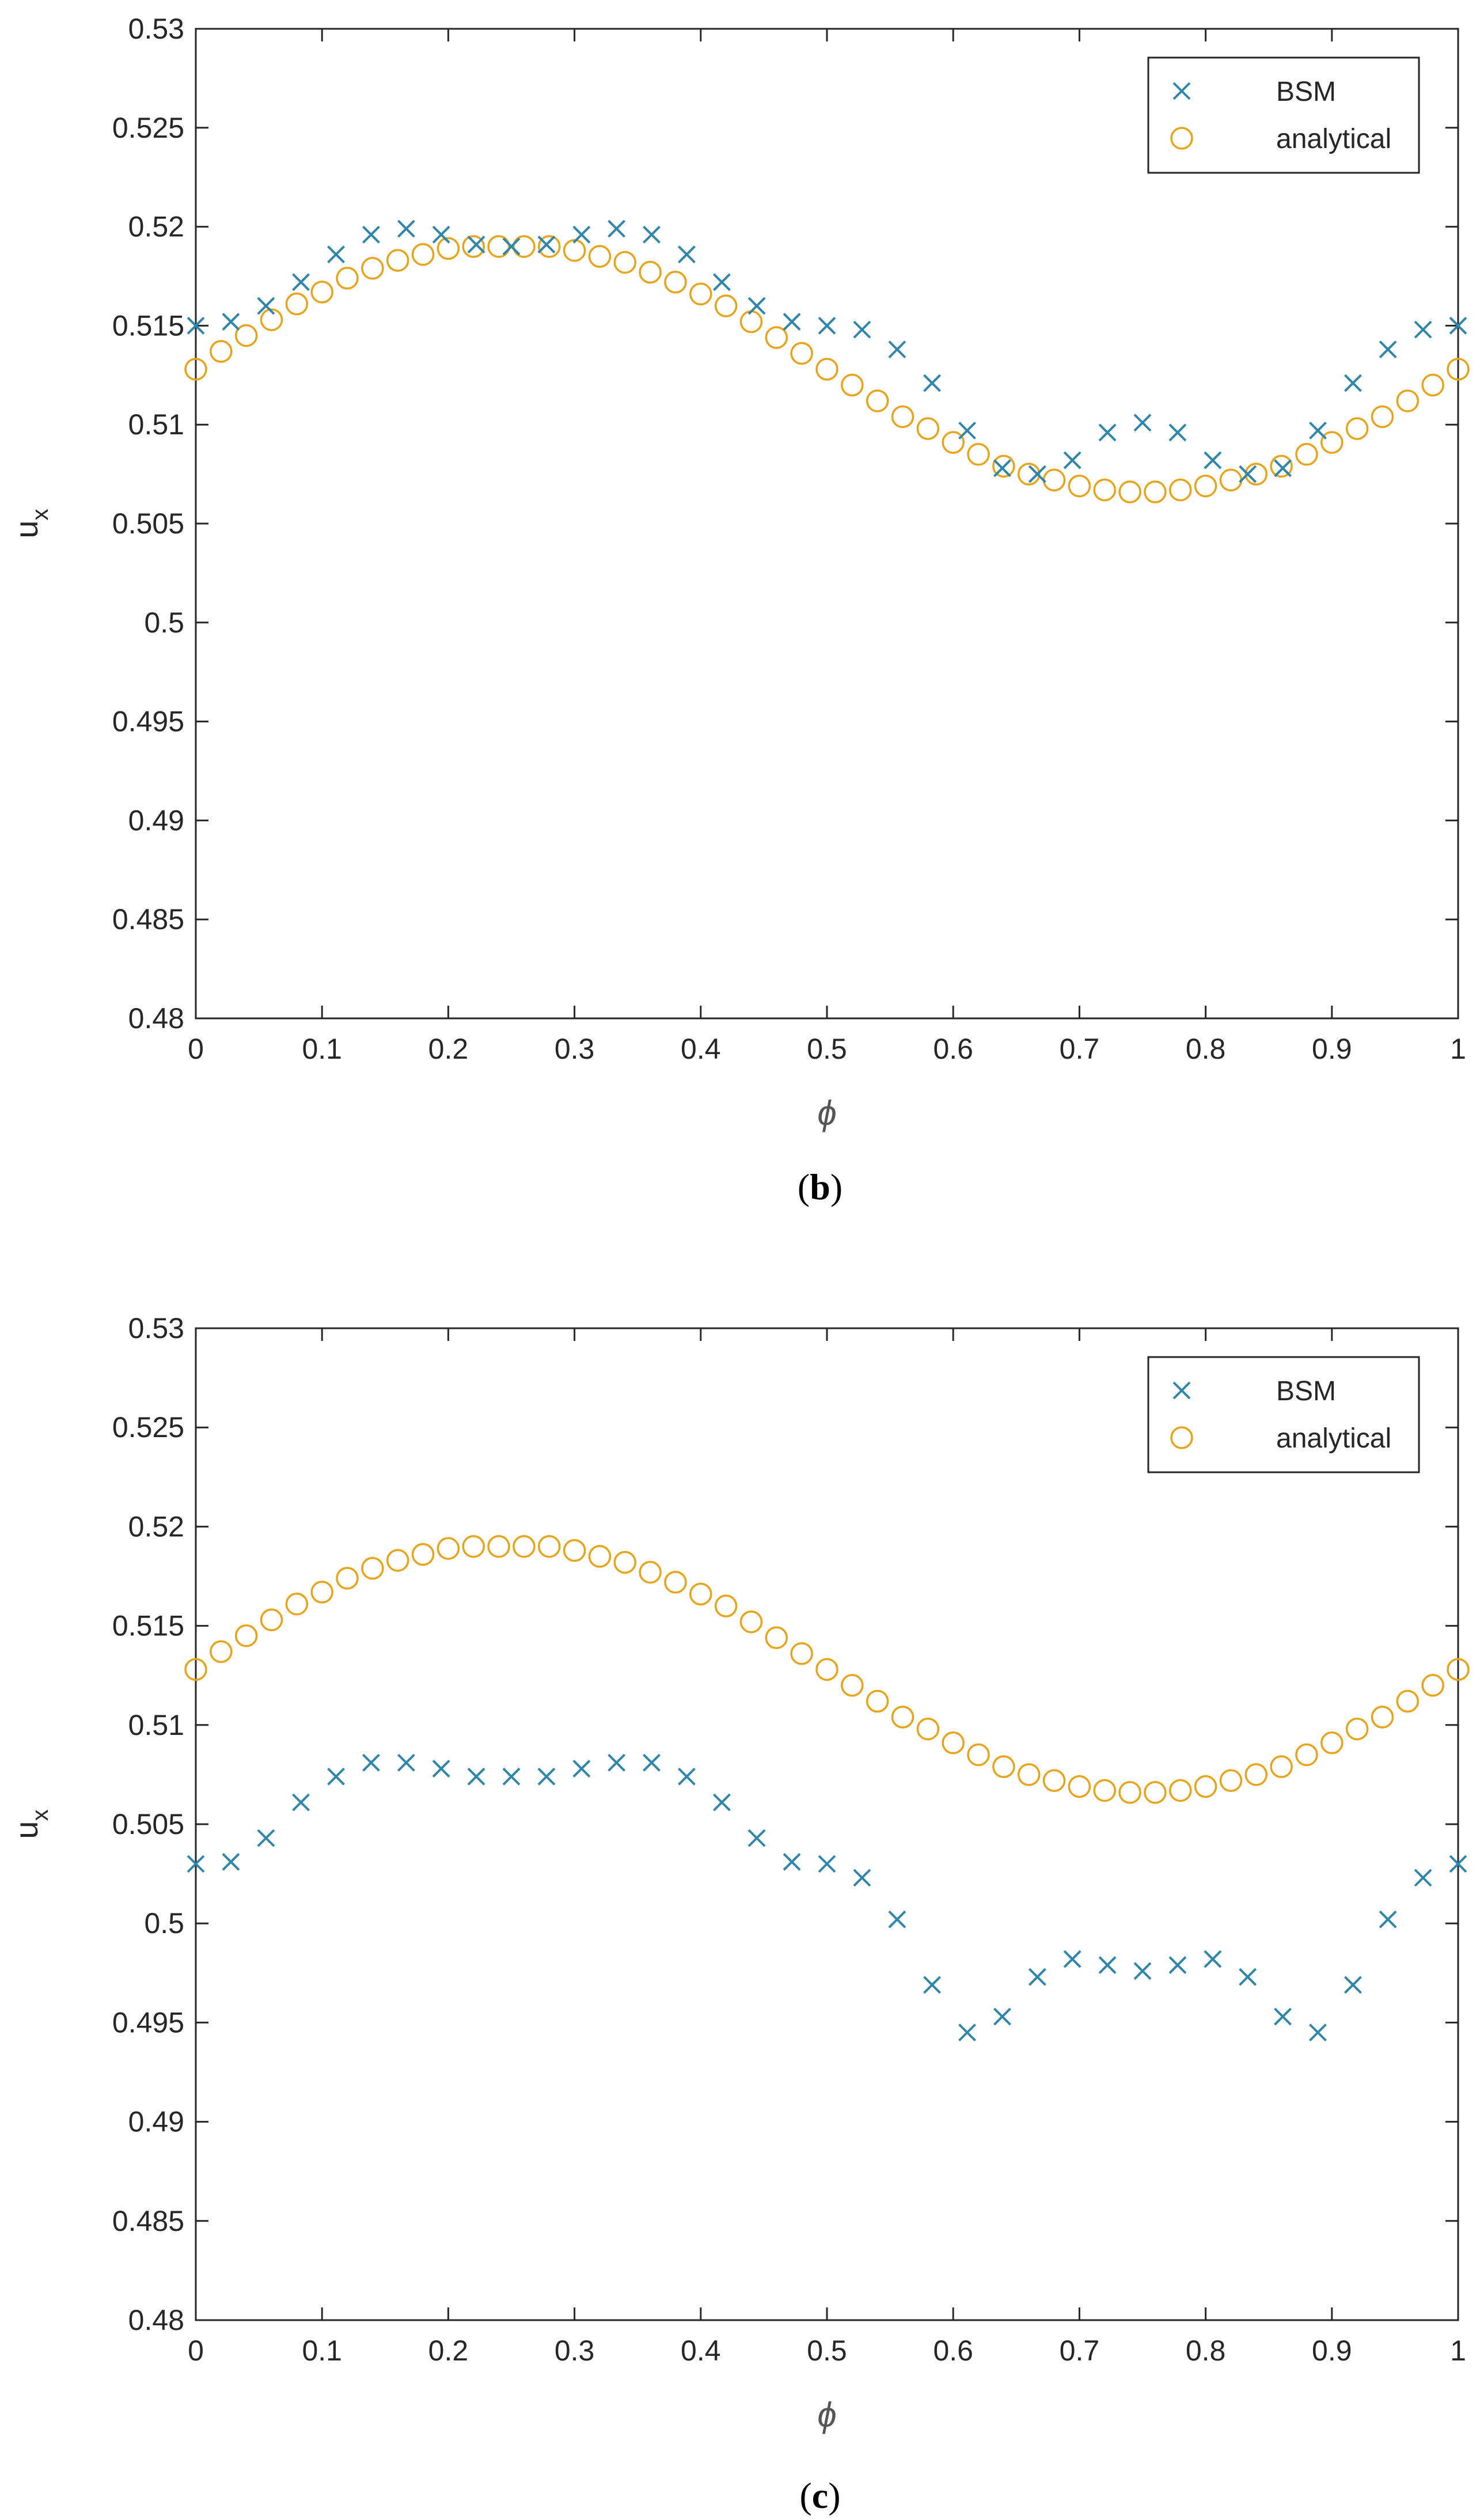 This screenshot has height=2520, width=1480. I want to click on y-axis-label-subscript: x, so click(40, 514).